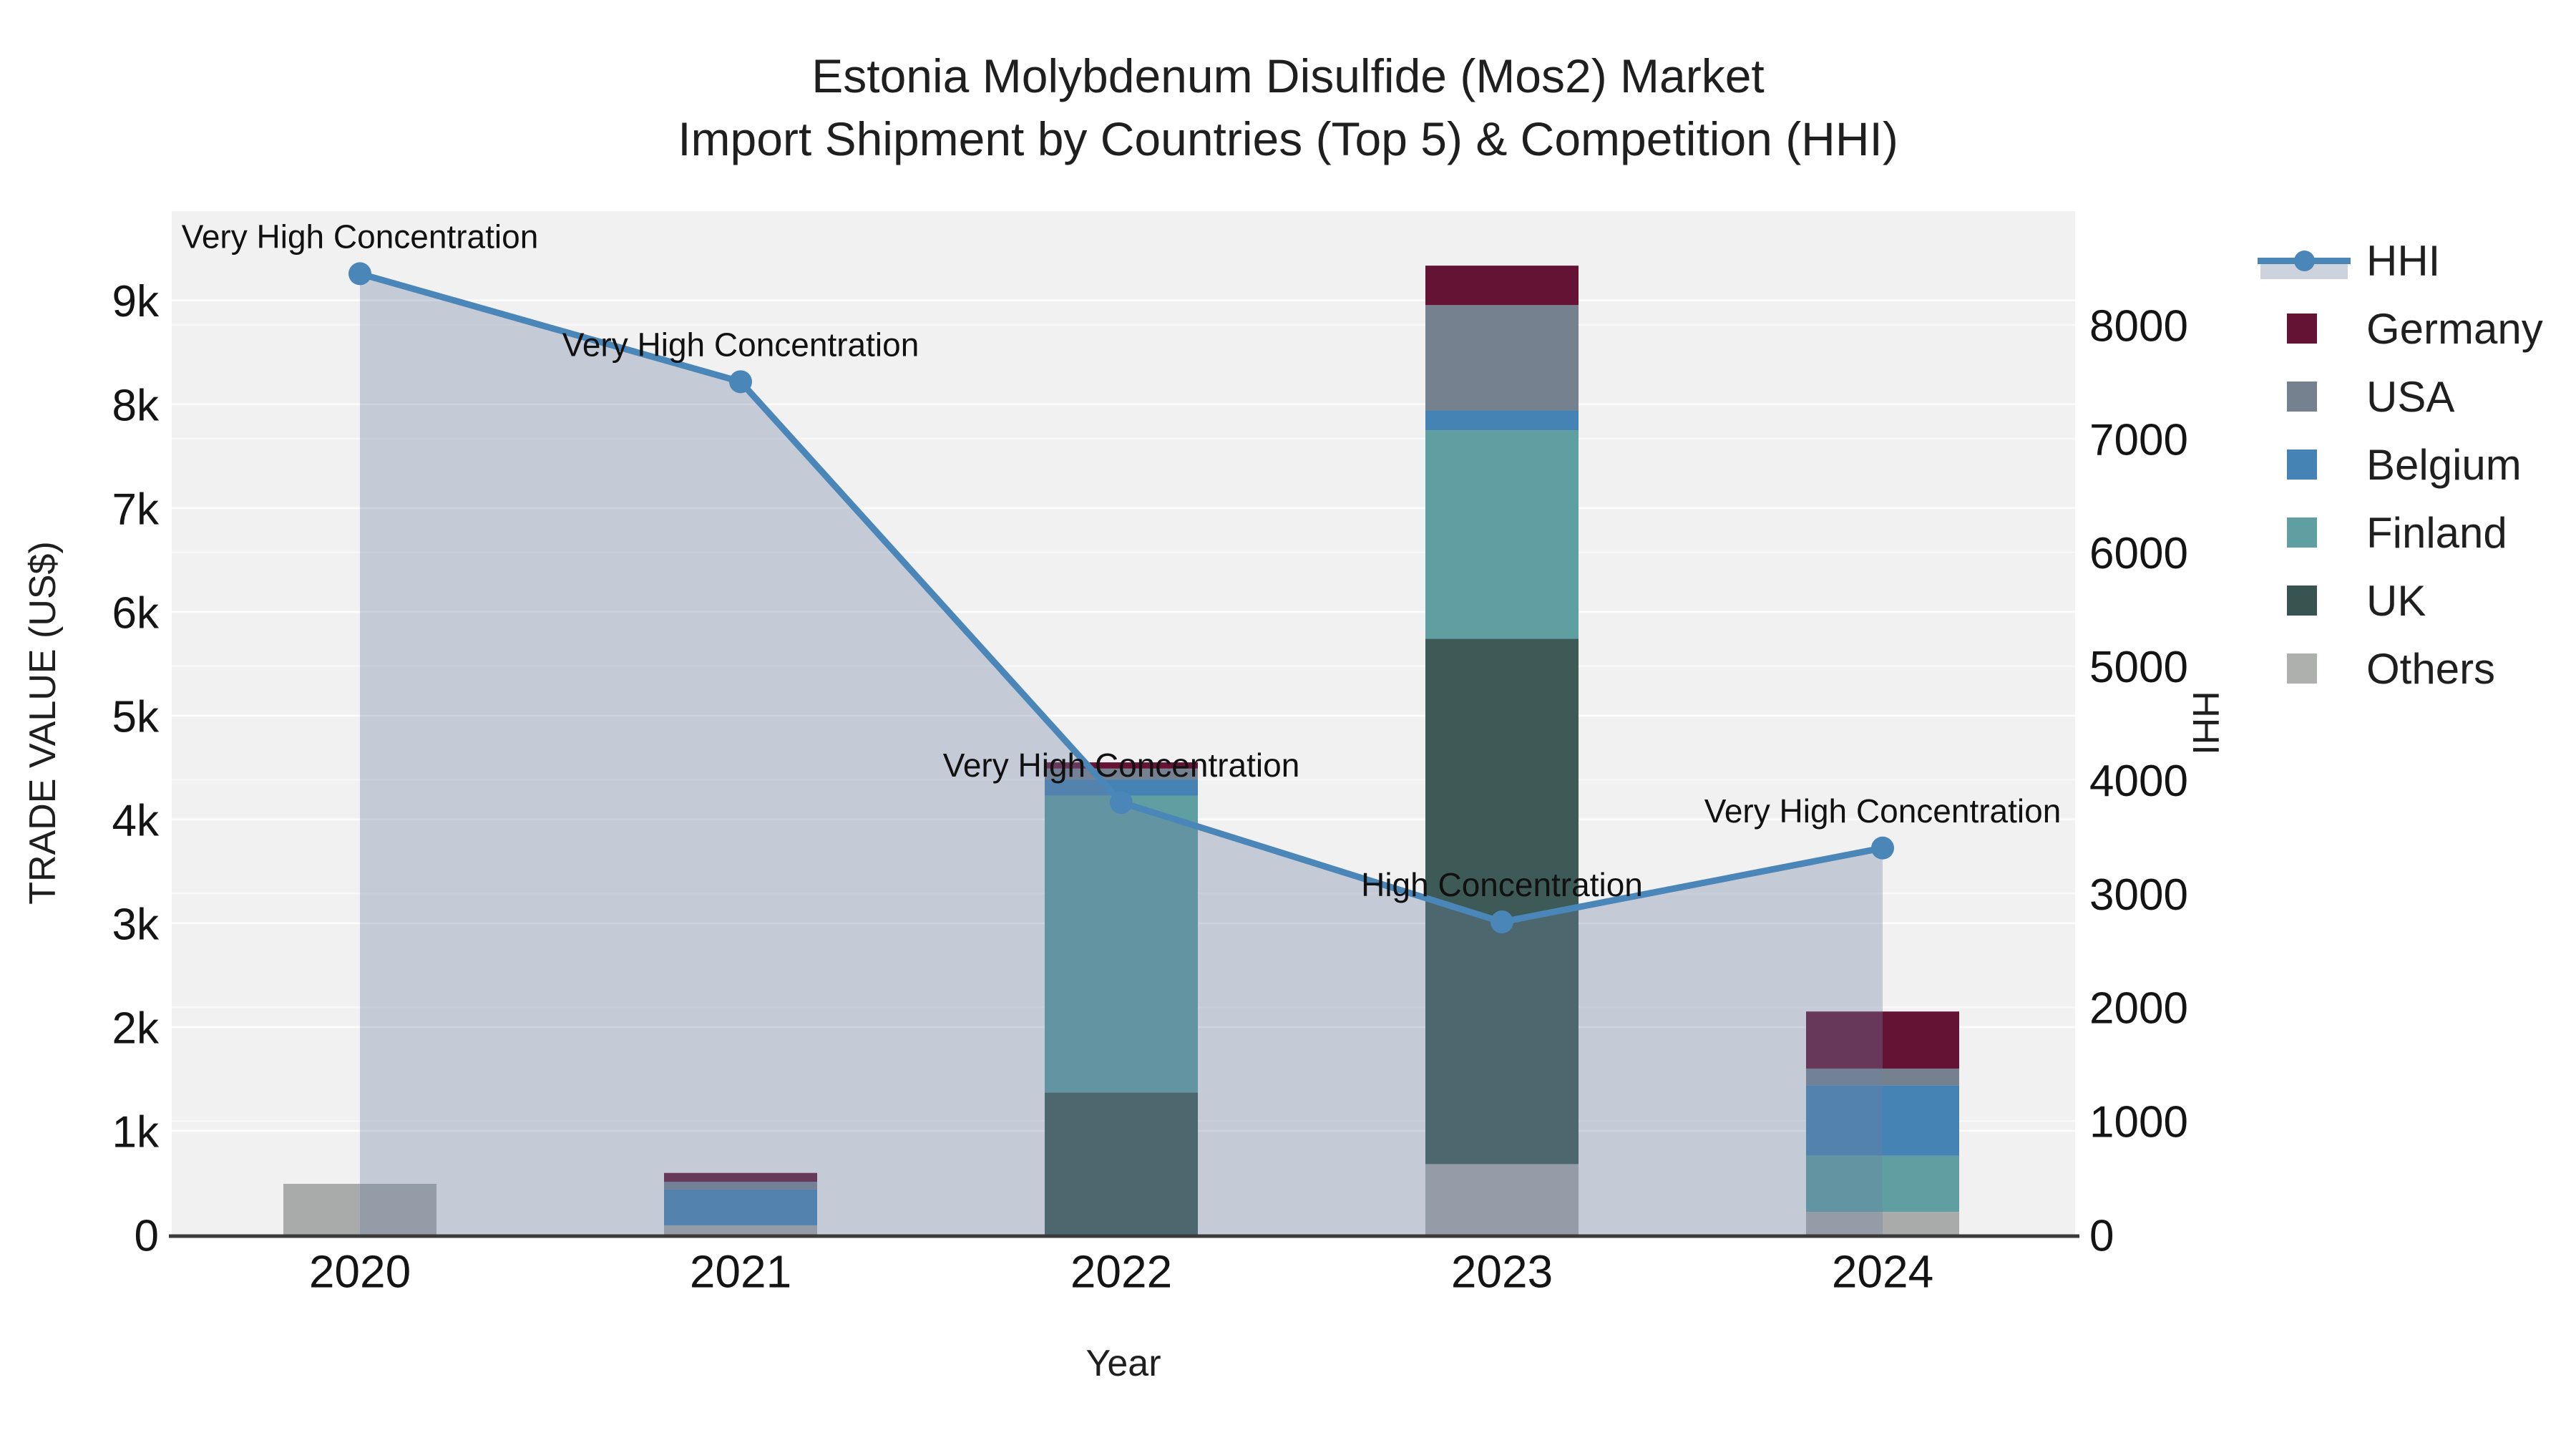  Describe the element at coordinates (1121, 944) in the screenshot. I see `bar-segment-finland-2022` at that location.